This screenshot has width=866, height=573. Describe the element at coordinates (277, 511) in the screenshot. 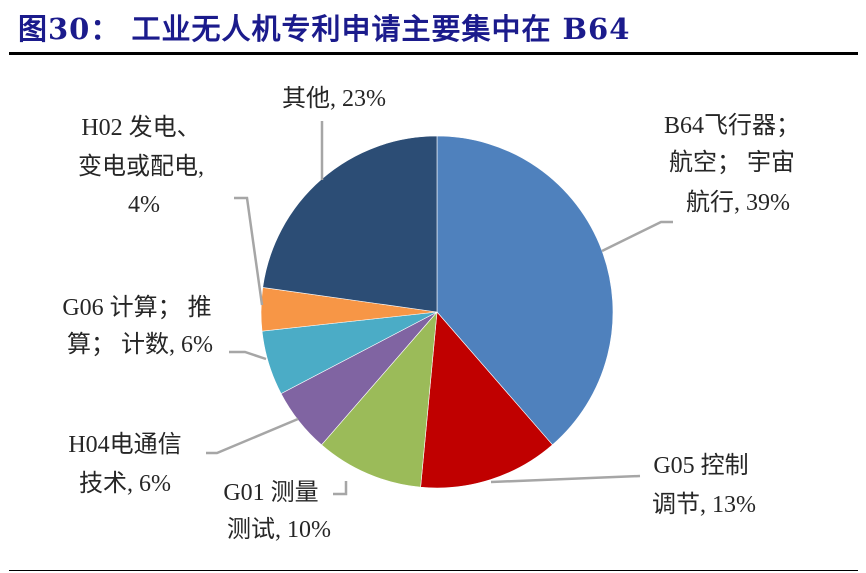

I see `label-g01: G01 测量 测试, 10%` at that location.